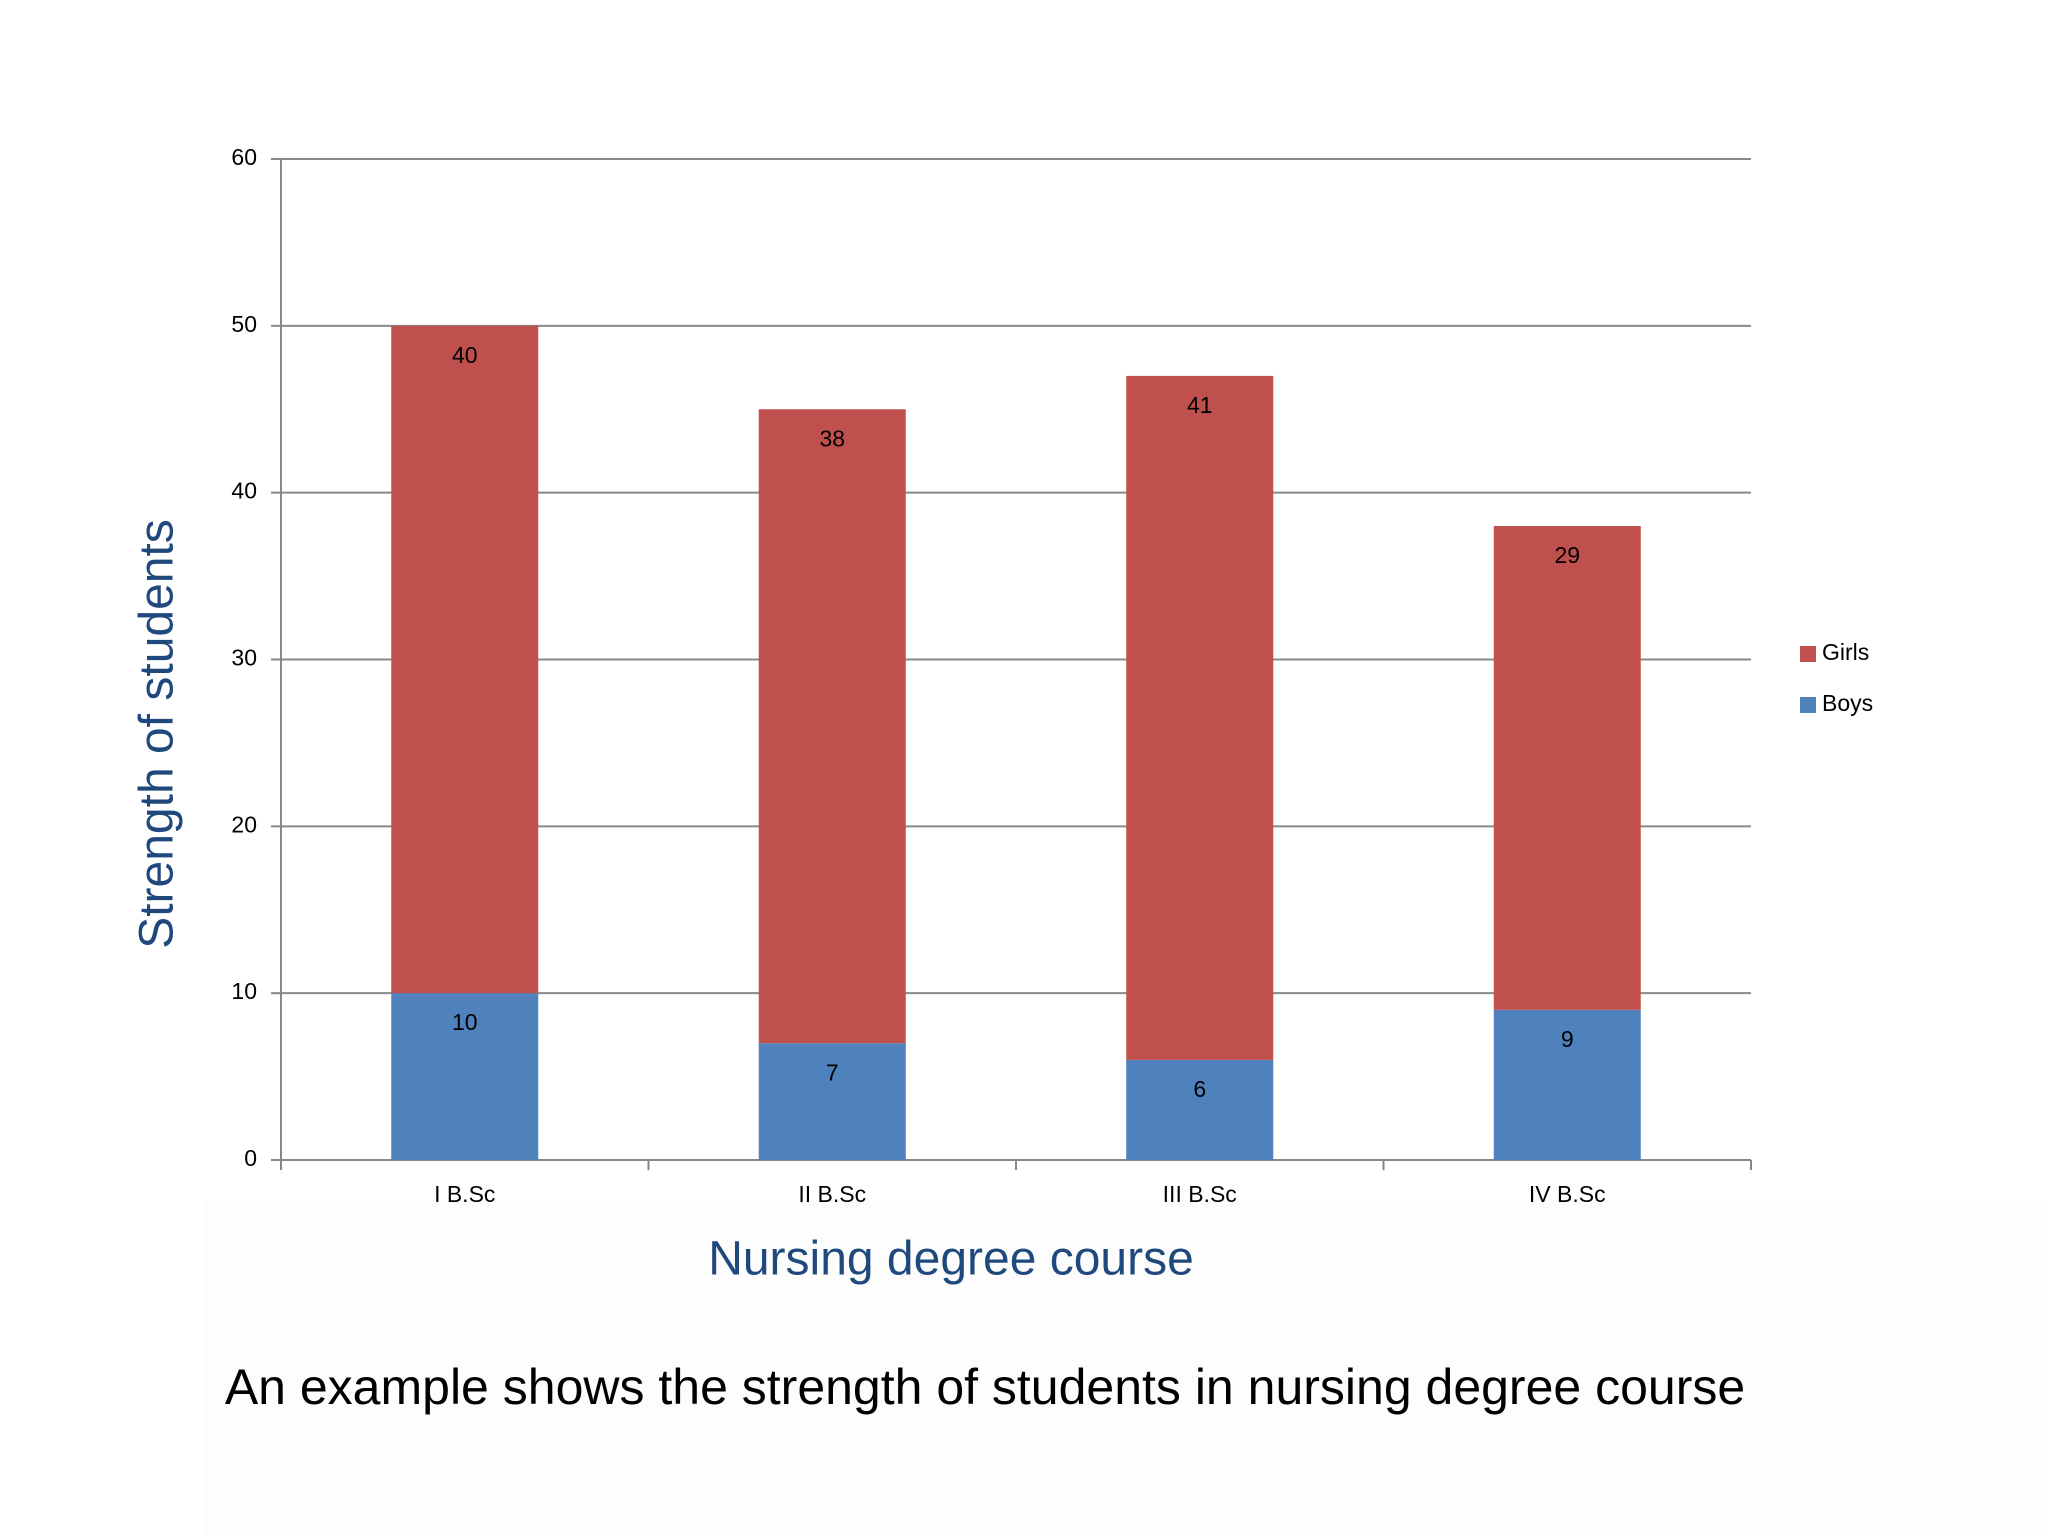 Image resolution: width=2048 pixels, height=1536 pixels. I want to click on value-label: 10, so click(465, 1022).